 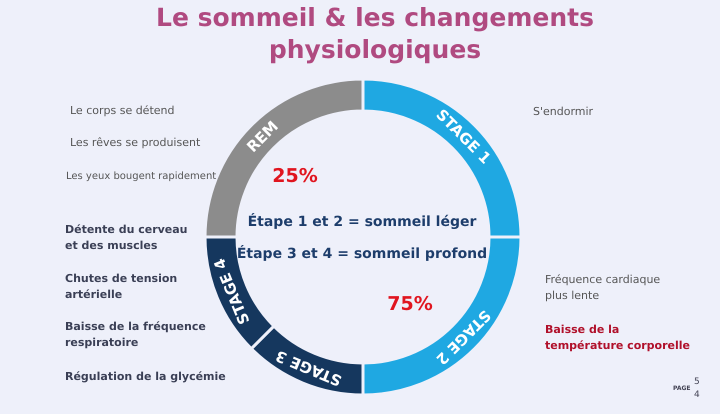 I want to click on text: Étape 1 et 2 = sommeil léger, so click(x=362, y=221).